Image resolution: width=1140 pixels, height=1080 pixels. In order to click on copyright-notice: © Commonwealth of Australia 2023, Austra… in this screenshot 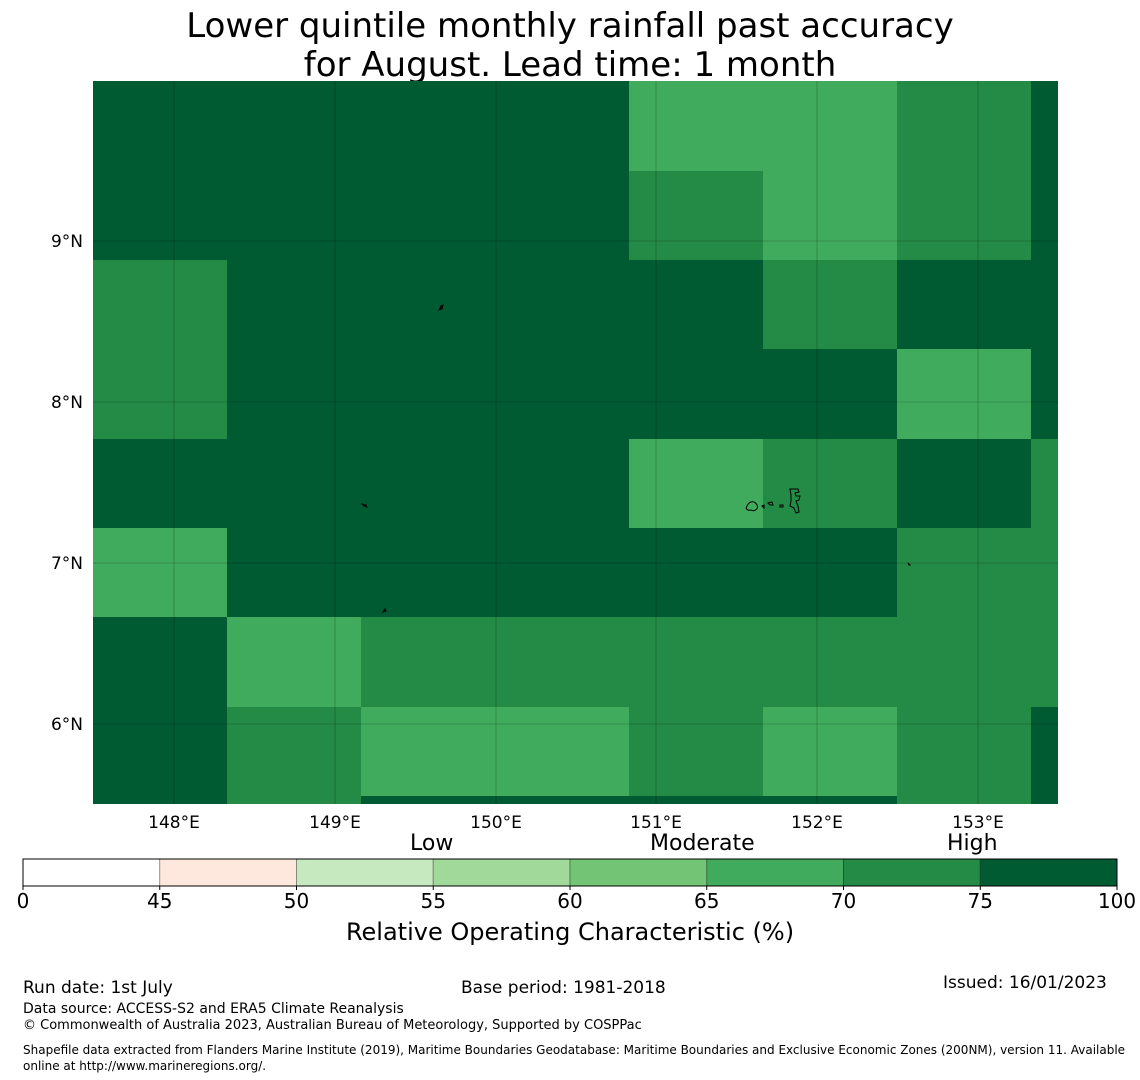, I will do `click(332, 1025)`.